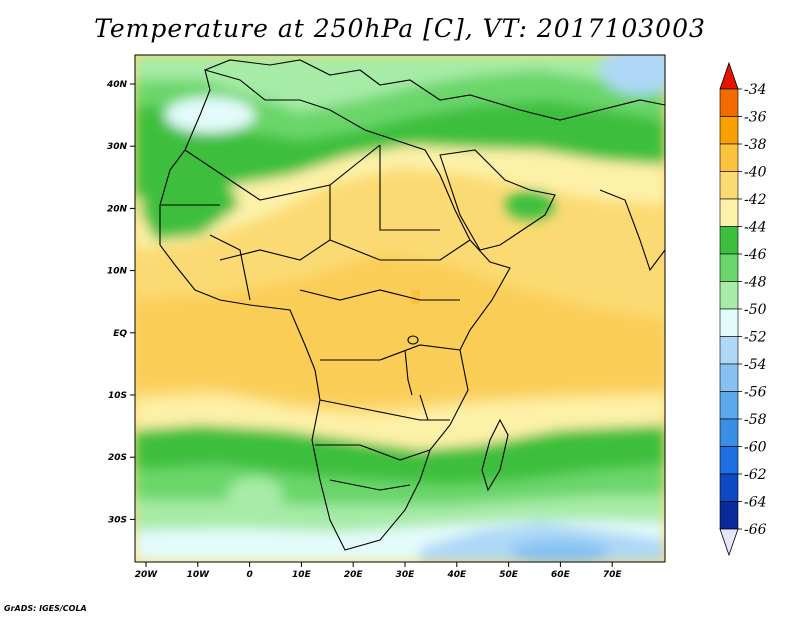  Describe the element at coordinates (755, 365) in the screenshot. I see `colorbar-label: -54` at that location.